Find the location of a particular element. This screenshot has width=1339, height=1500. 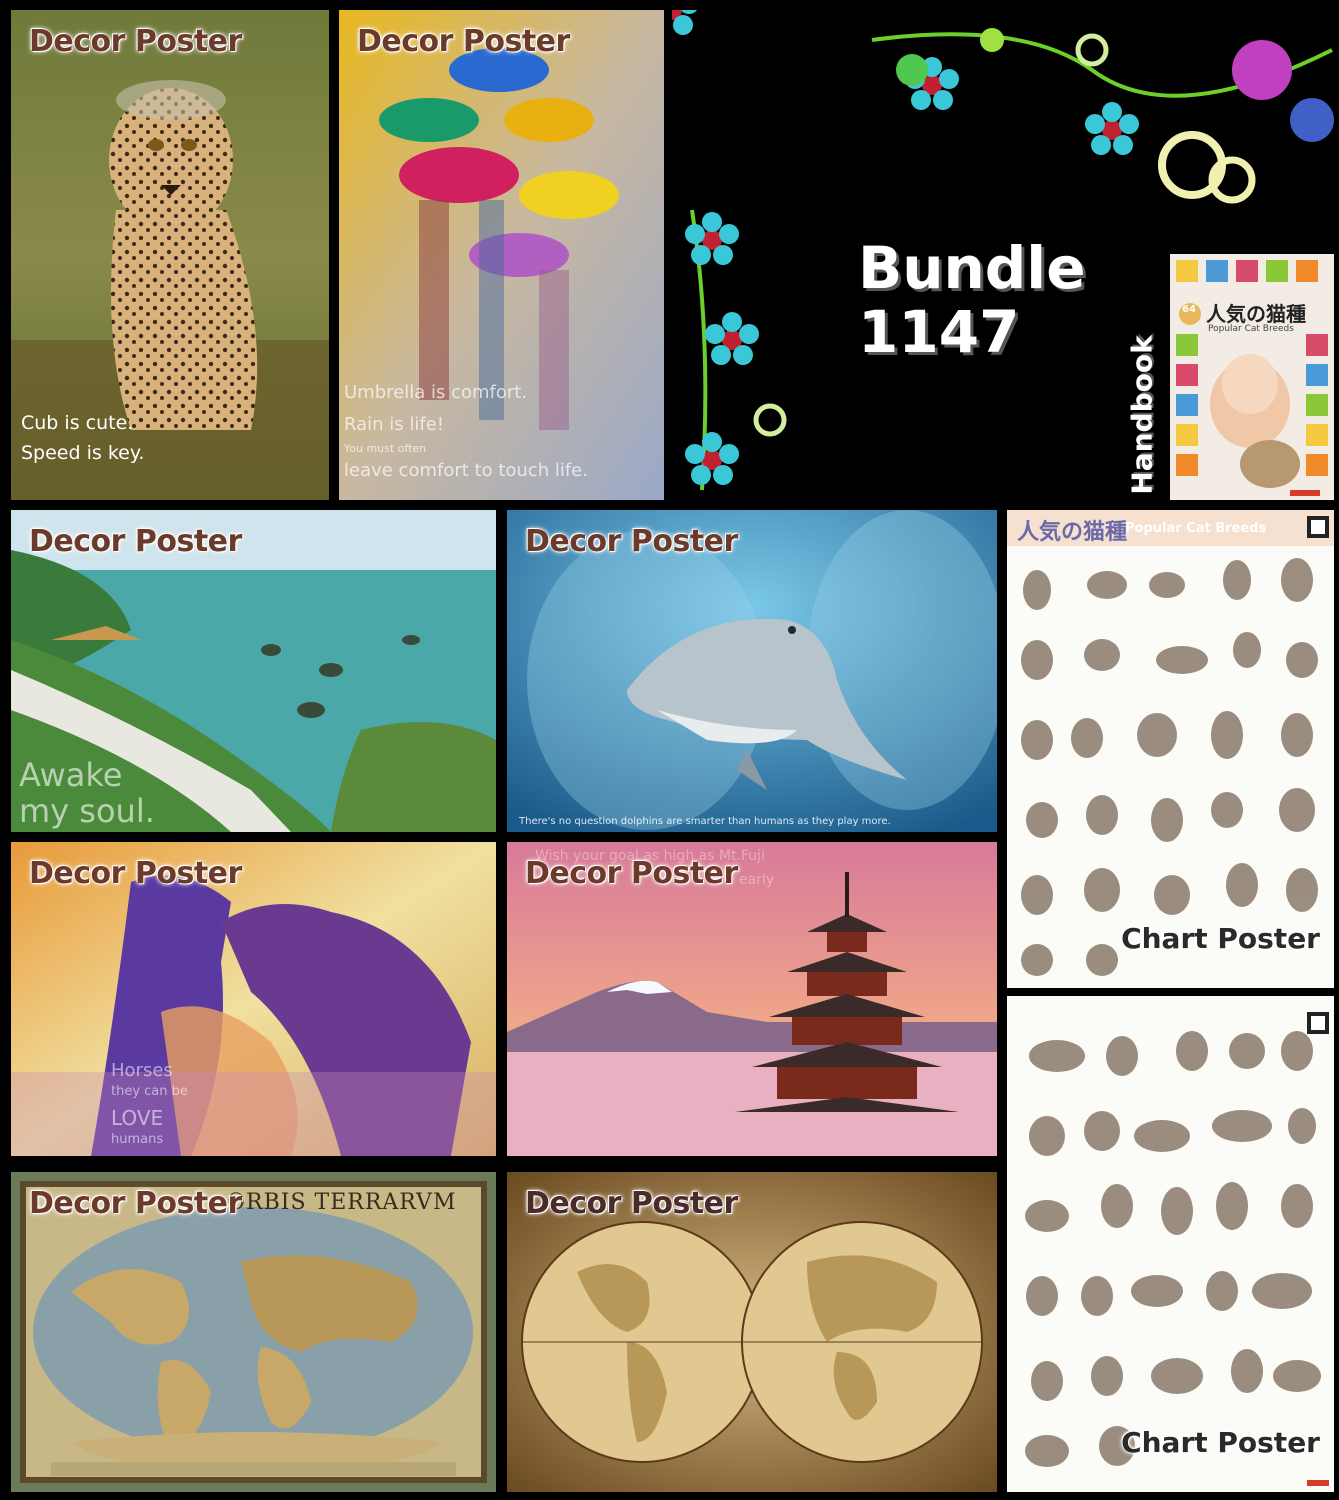

horses-caption-line4: humans is located at coordinates (137, 1139).